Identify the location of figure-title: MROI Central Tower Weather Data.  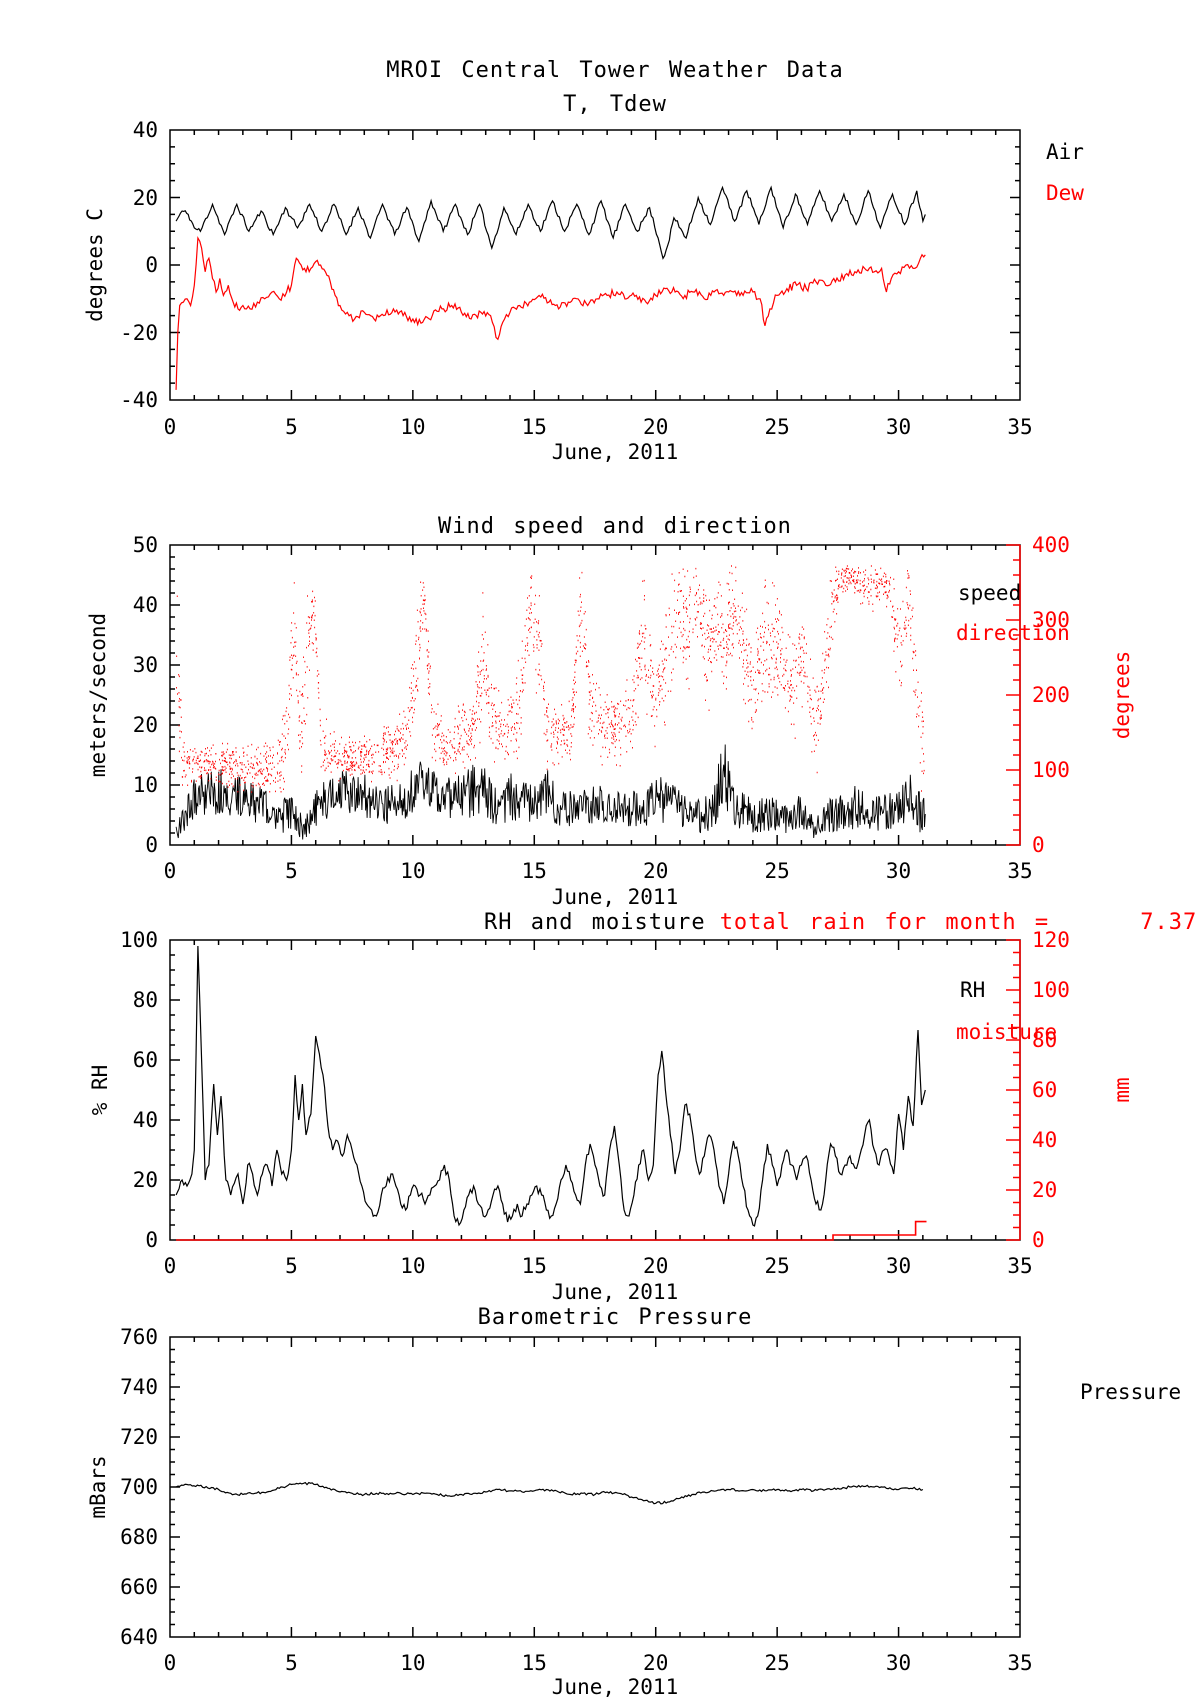
(615, 70).